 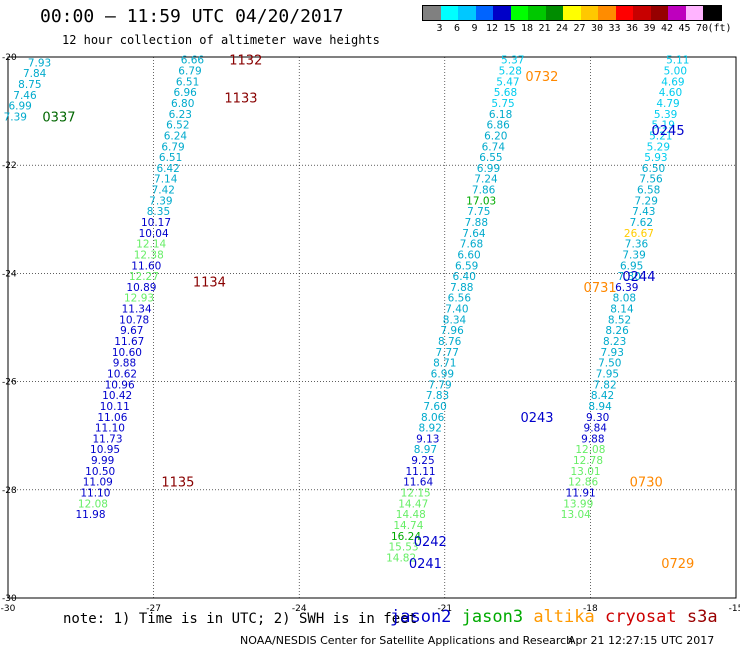 I want to click on colorbar-label: 18, so click(x=527, y=28).